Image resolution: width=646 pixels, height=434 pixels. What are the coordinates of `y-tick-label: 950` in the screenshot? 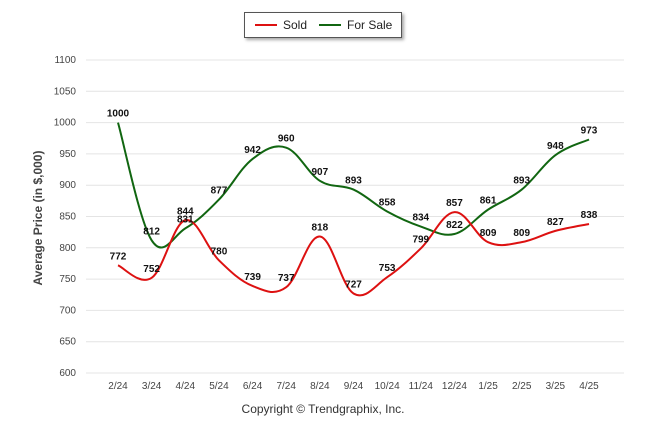 It's located at (67, 154).